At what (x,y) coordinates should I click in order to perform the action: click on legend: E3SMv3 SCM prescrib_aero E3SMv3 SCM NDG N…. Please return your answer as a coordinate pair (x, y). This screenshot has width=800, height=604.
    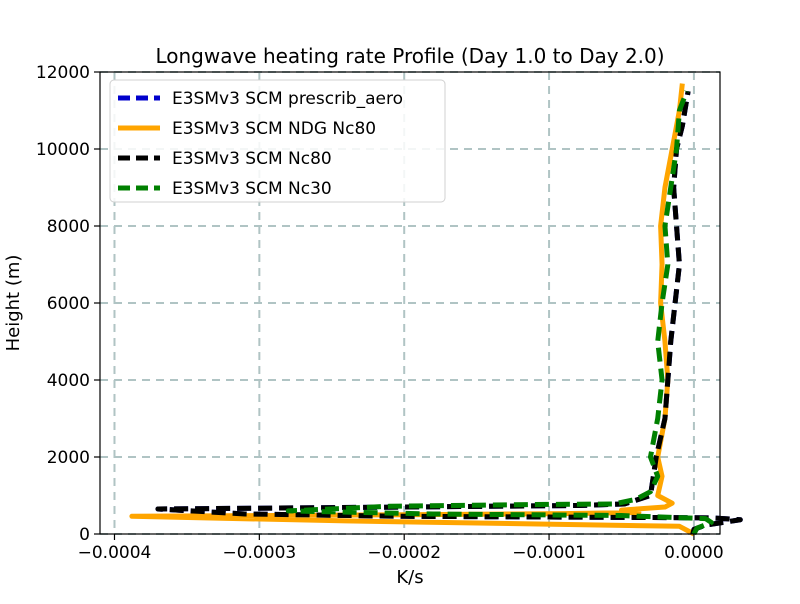
    Looking at the image, I should click on (277, 141).